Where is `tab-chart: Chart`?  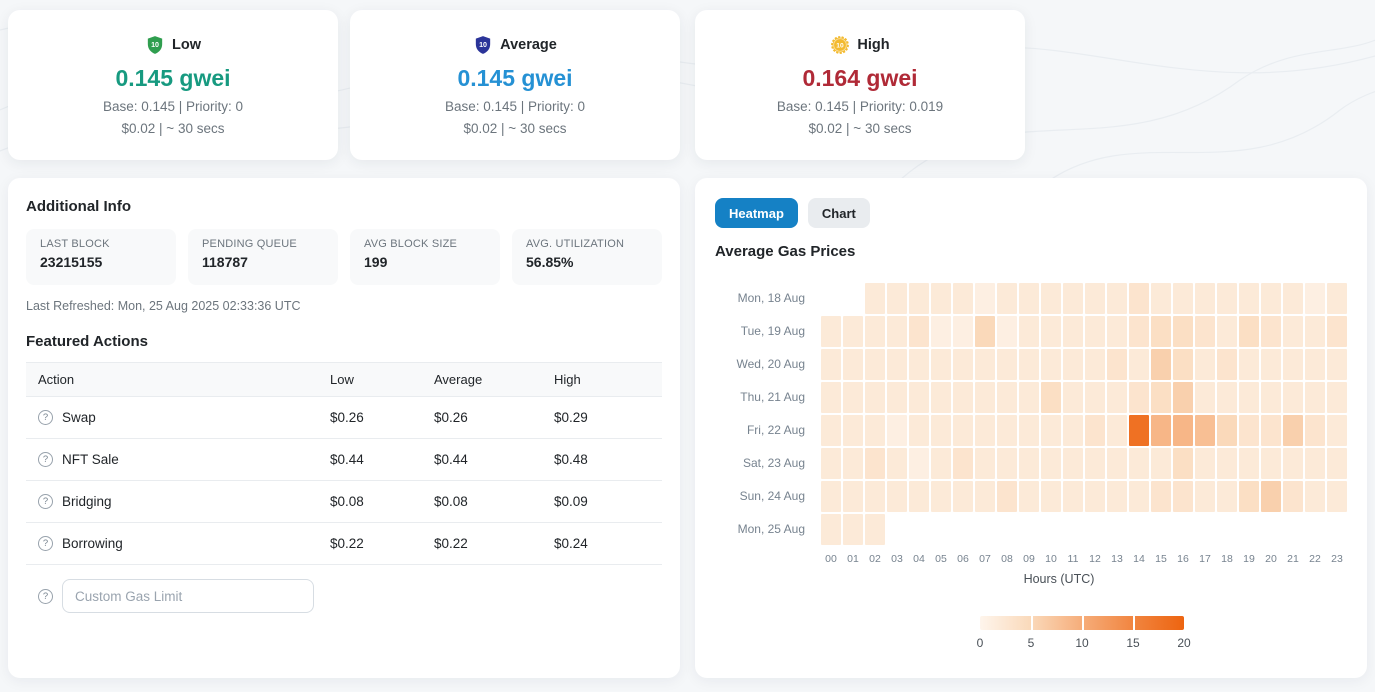
tab-chart: Chart is located at coordinates (838, 213).